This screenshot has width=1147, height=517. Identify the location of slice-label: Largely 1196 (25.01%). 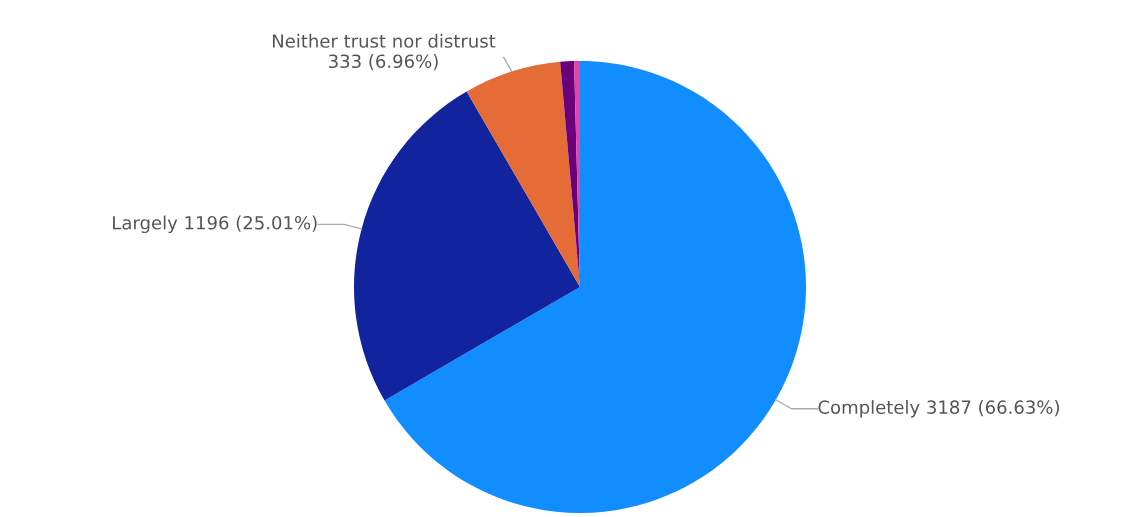
(215, 224).